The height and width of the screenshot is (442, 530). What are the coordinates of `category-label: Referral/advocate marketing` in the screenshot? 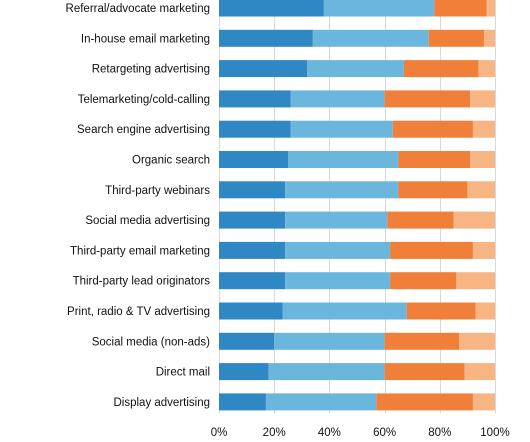 It's located at (138, 9).